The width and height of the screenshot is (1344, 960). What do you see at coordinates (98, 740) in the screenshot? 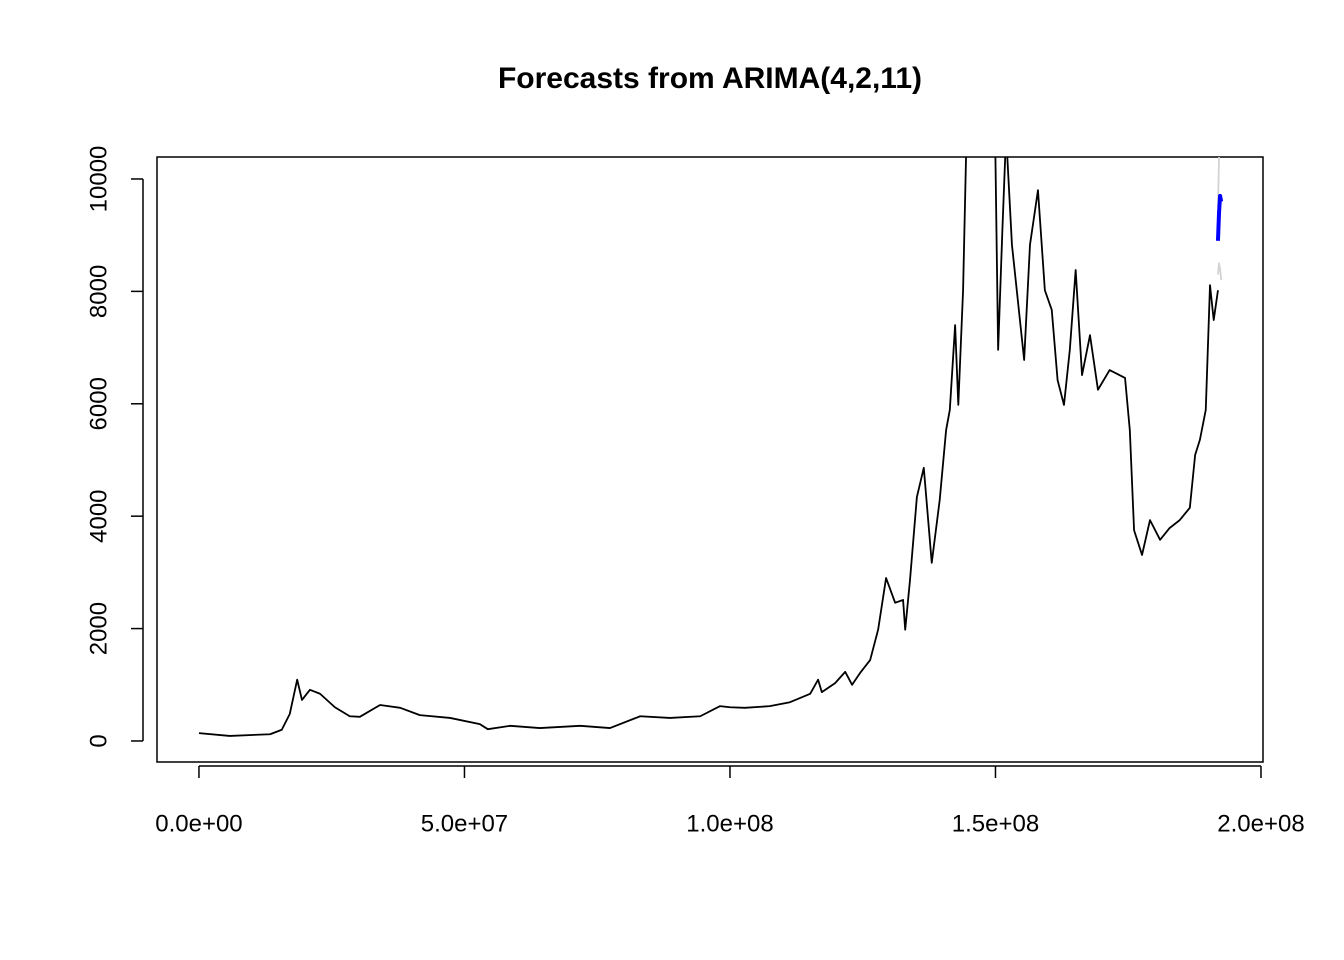
I see `y-tick-label: 0` at bounding box center [98, 740].